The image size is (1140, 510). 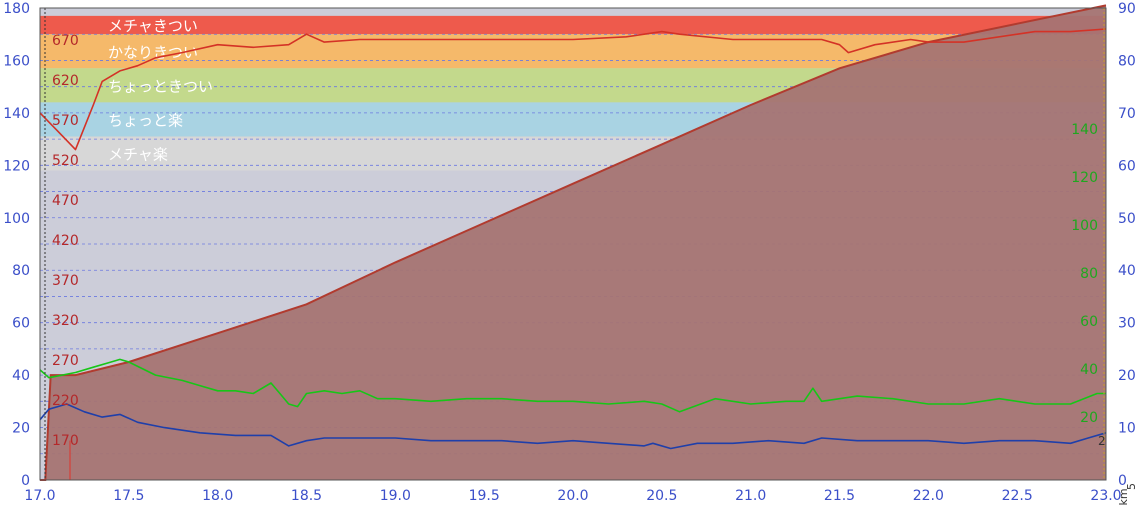 I want to click on x-tick-label: 18.5, so click(x=306, y=496).